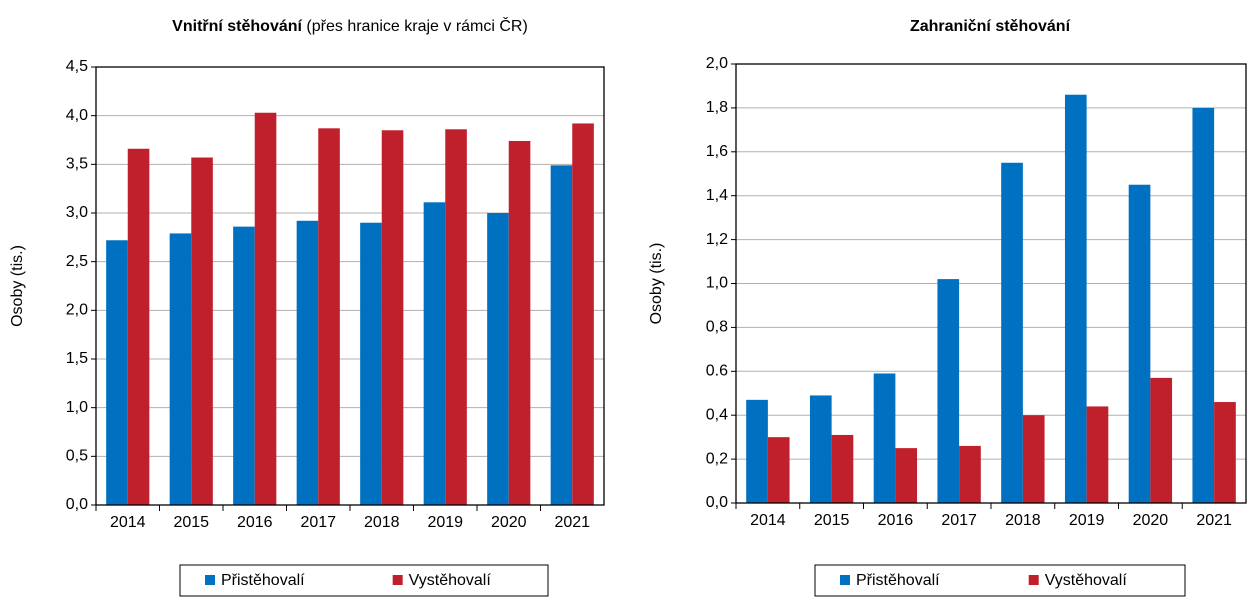  Describe the element at coordinates (717, 239) in the screenshot. I see `y-tick-label: 1,2` at that location.